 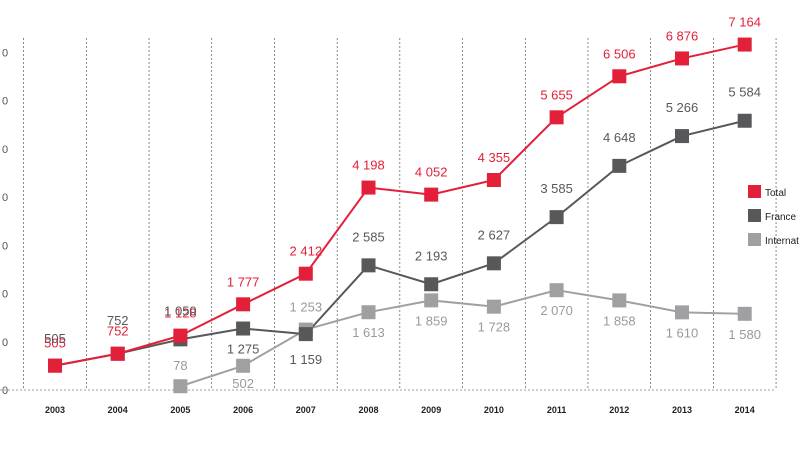 What do you see at coordinates (744, 22) in the screenshot?
I see `data-label-total: 7 164` at bounding box center [744, 22].